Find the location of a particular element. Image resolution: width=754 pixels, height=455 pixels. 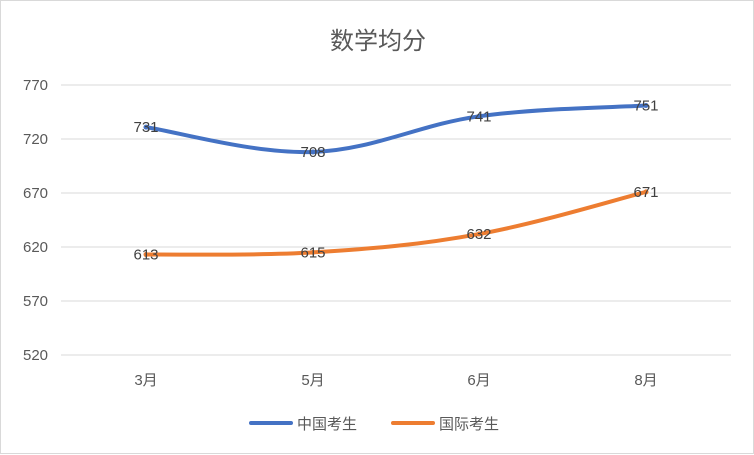

data-label: 671 is located at coordinates (645, 192).